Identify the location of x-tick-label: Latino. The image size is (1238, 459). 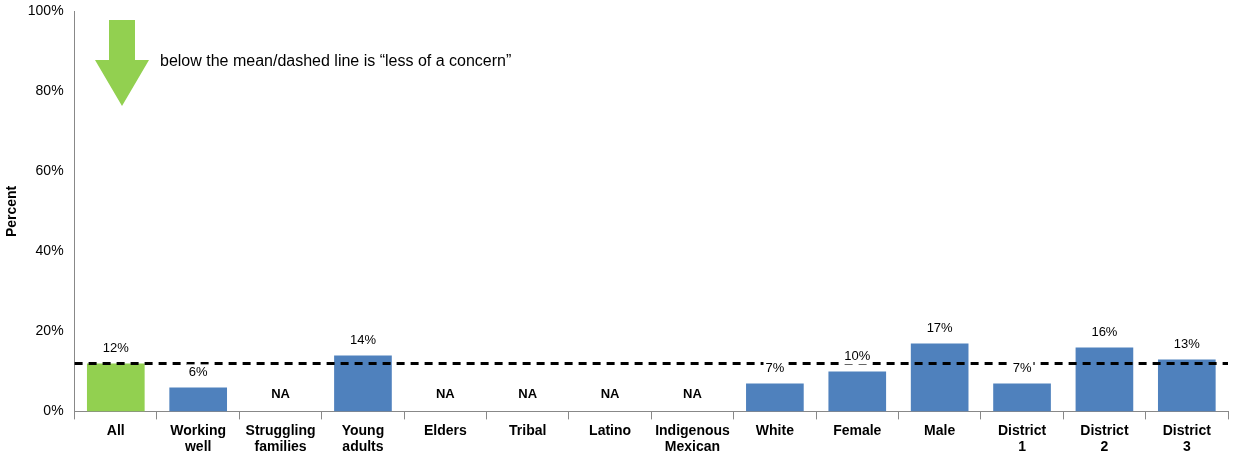
(610, 429).